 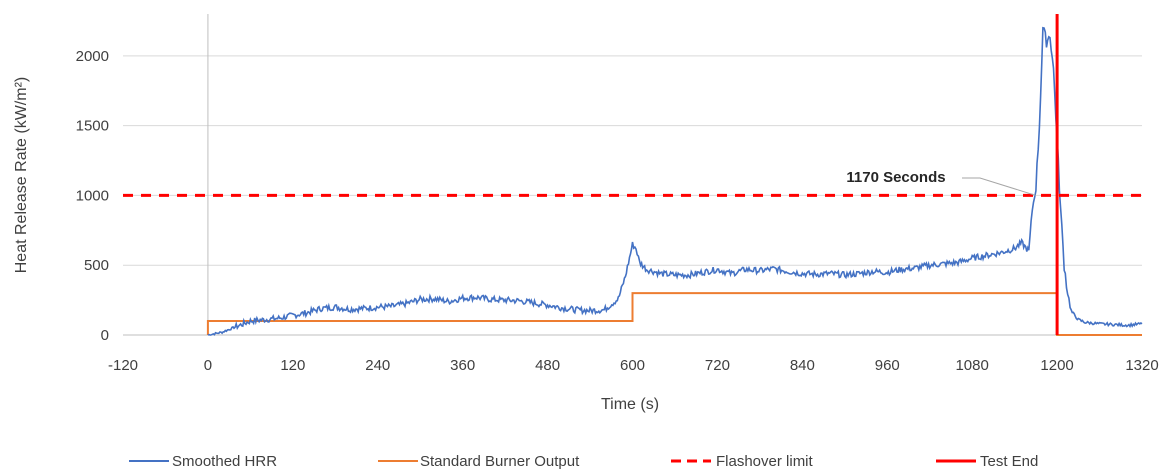 What do you see at coordinates (1141, 365) in the screenshot?
I see `x-tick-label: 1320` at bounding box center [1141, 365].